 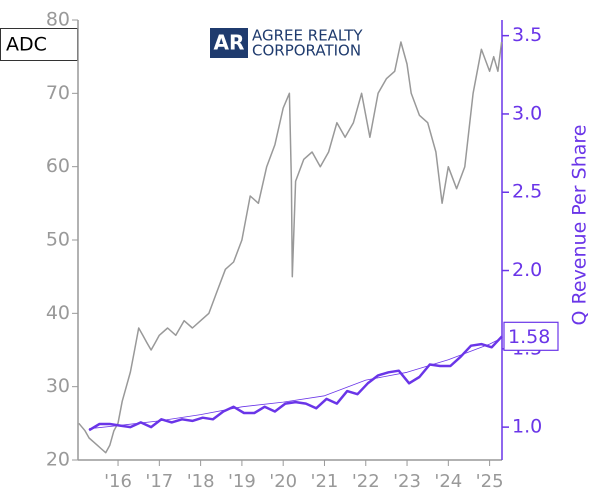 What do you see at coordinates (58, 166) in the screenshot?
I see `y-tick-label: 60` at bounding box center [58, 166].